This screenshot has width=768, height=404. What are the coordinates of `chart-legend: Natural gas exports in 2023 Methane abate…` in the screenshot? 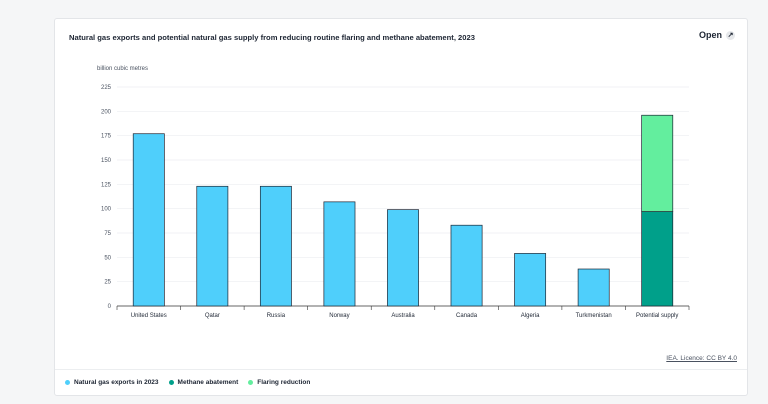 It's located at (187, 382).